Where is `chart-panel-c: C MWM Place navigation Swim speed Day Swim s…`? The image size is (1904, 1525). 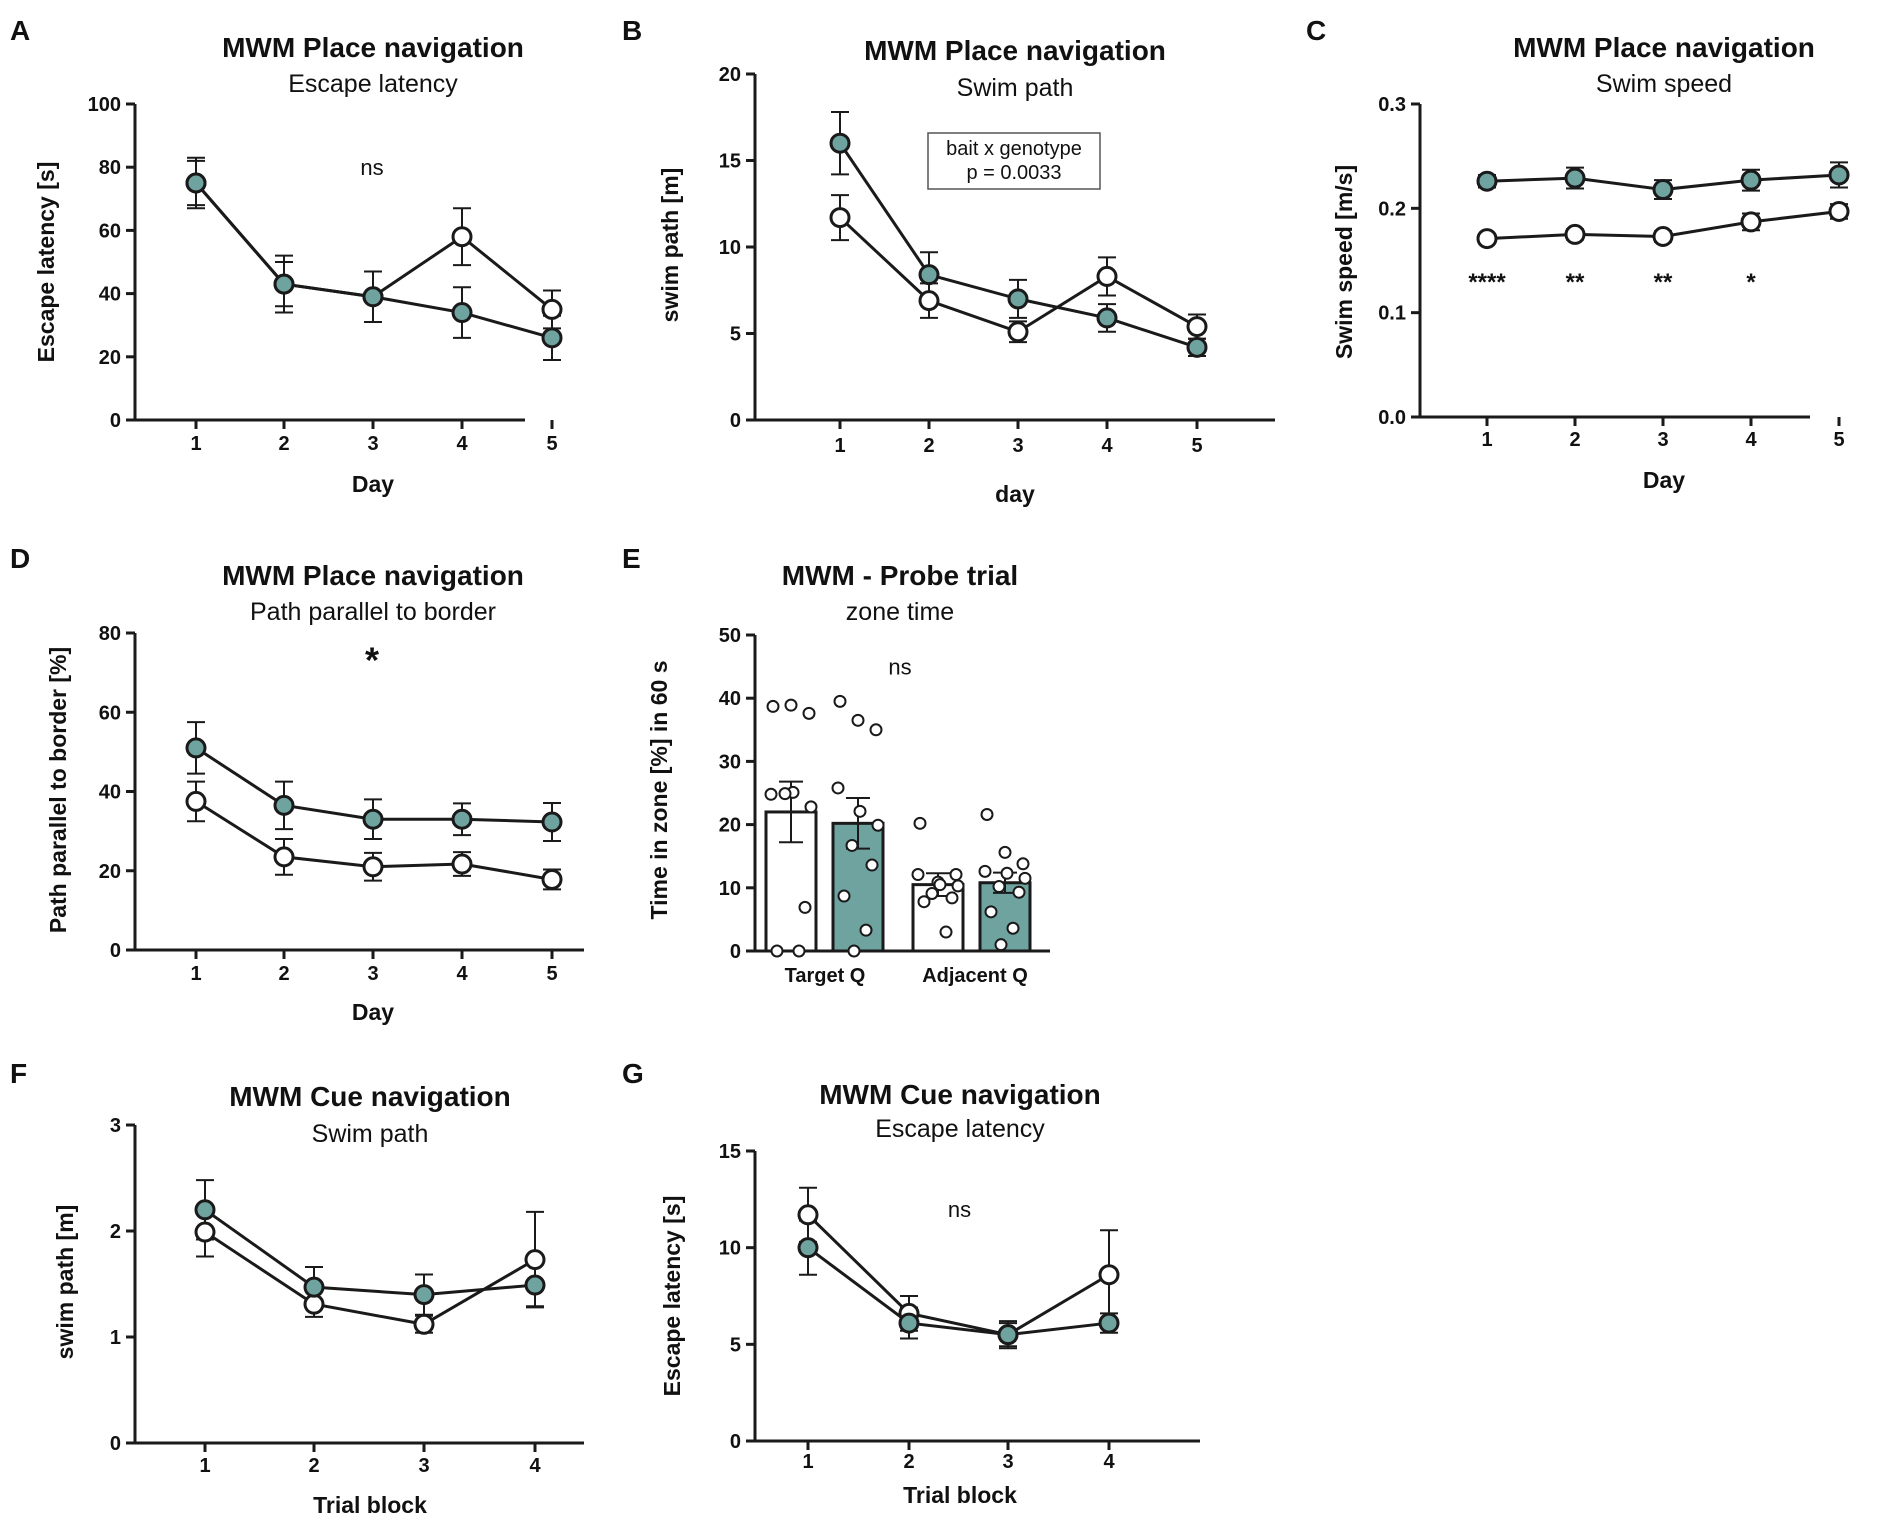
chart-panel-c: C MWM Place navigation Swim speed Day Swim s… is located at coordinates (1578, 254).